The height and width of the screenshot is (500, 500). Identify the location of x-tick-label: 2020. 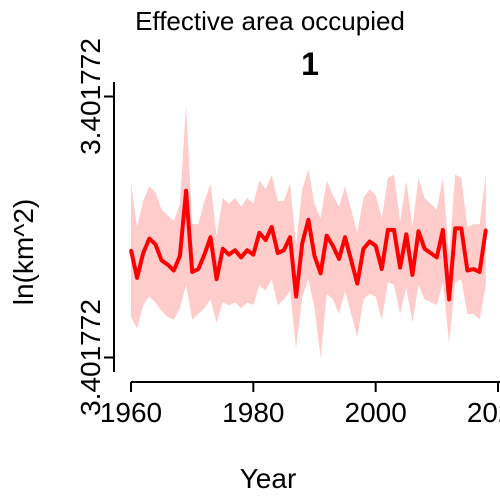
(483, 412).